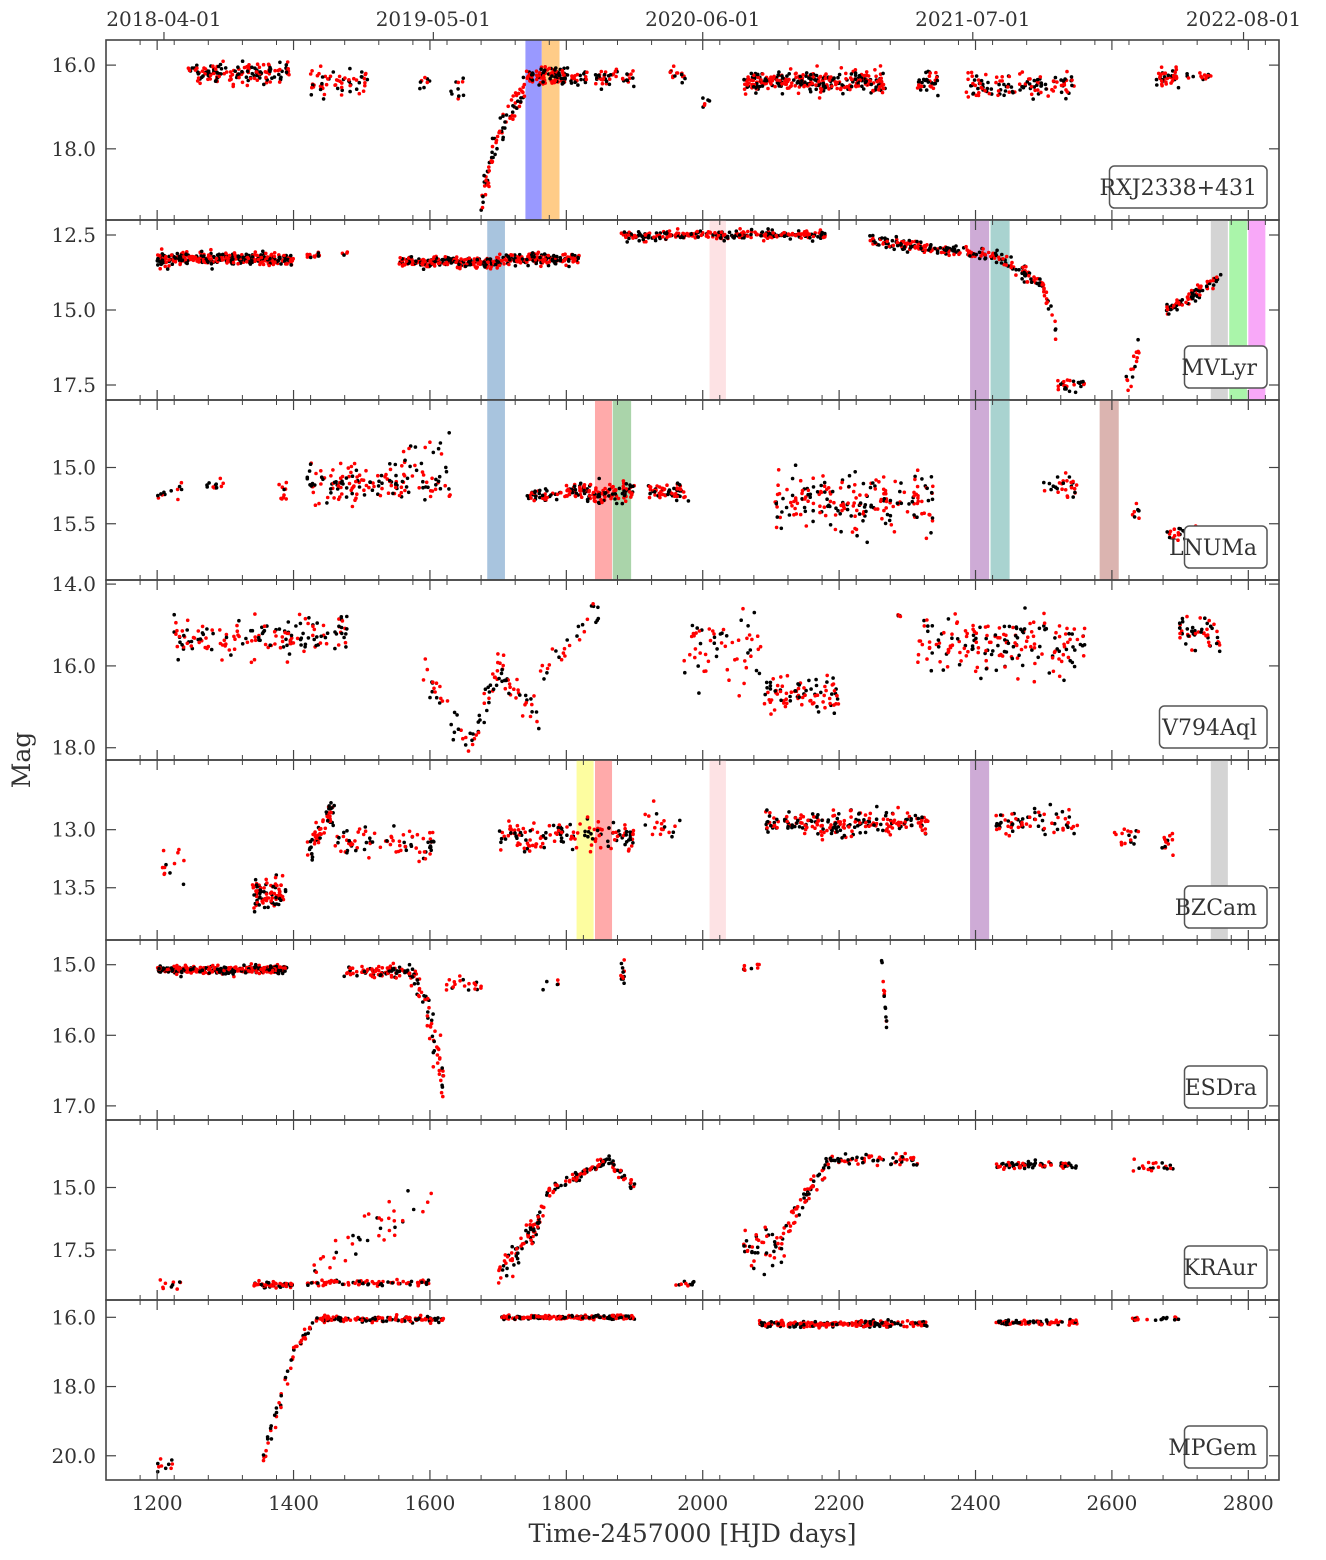 This screenshot has height=1560, width=1326. Describe the element at coordinates (980, 310) in the screenshot. I see `highlight-band` at that location.